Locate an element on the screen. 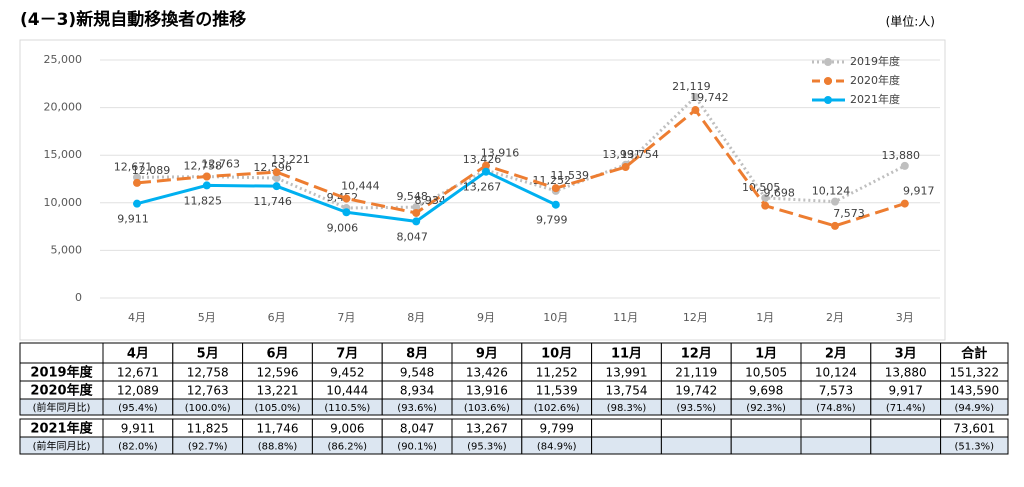 The height and width of the screenshot is (487, 1024). cell-text: 11,825 is located at coordinates (208, 429).